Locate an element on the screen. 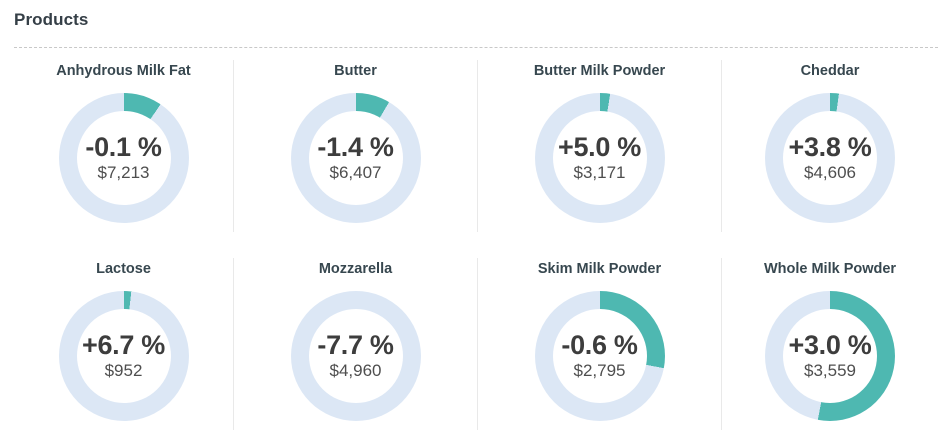  product-card-skim-milk-powder: Skim Milk Powder -0.6 % $2,795 is located at coordinates (600, 344).